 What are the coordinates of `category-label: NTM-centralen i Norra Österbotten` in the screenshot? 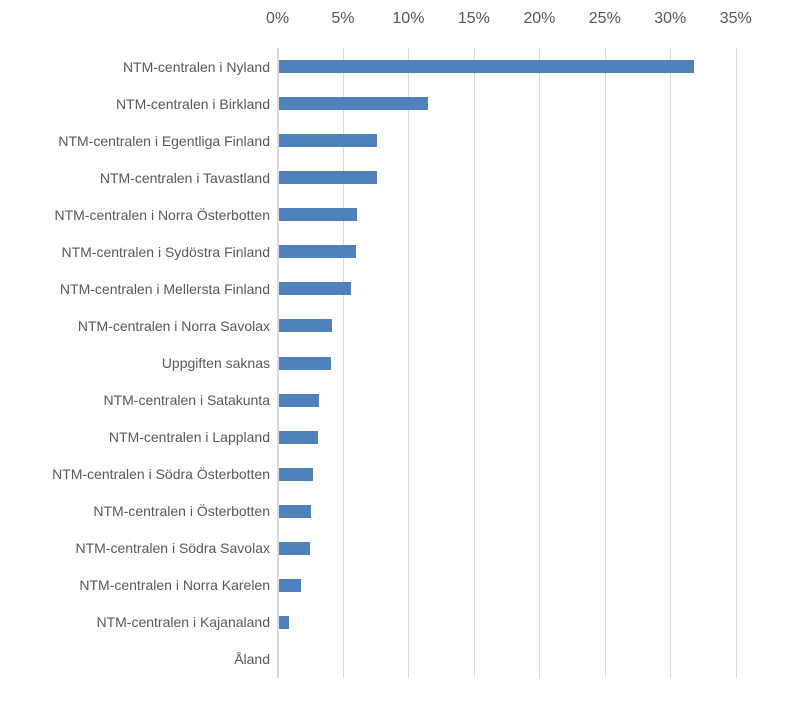 It's located at (162, 214).